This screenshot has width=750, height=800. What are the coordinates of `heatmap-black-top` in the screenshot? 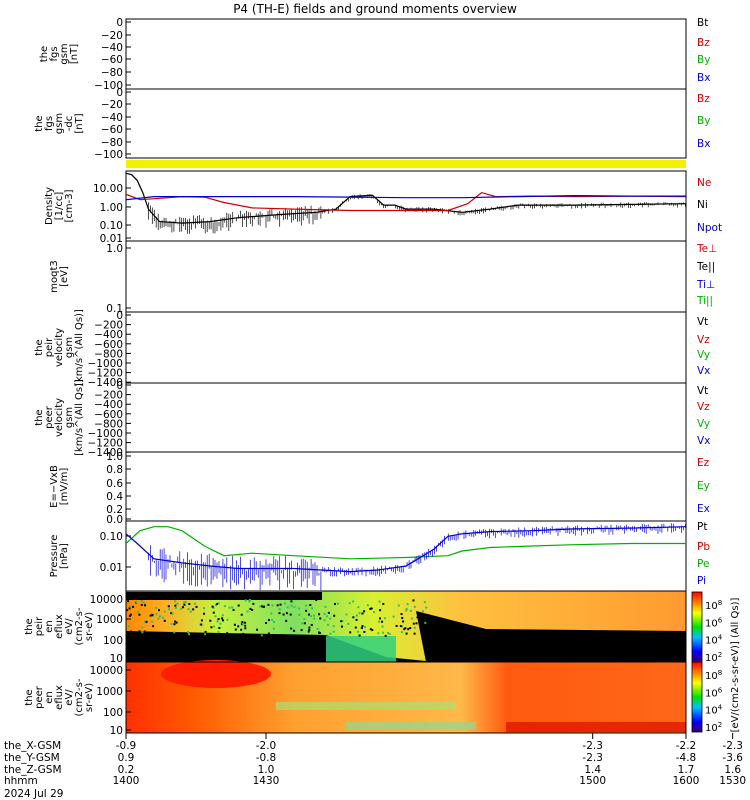 It's located at (224, 596).